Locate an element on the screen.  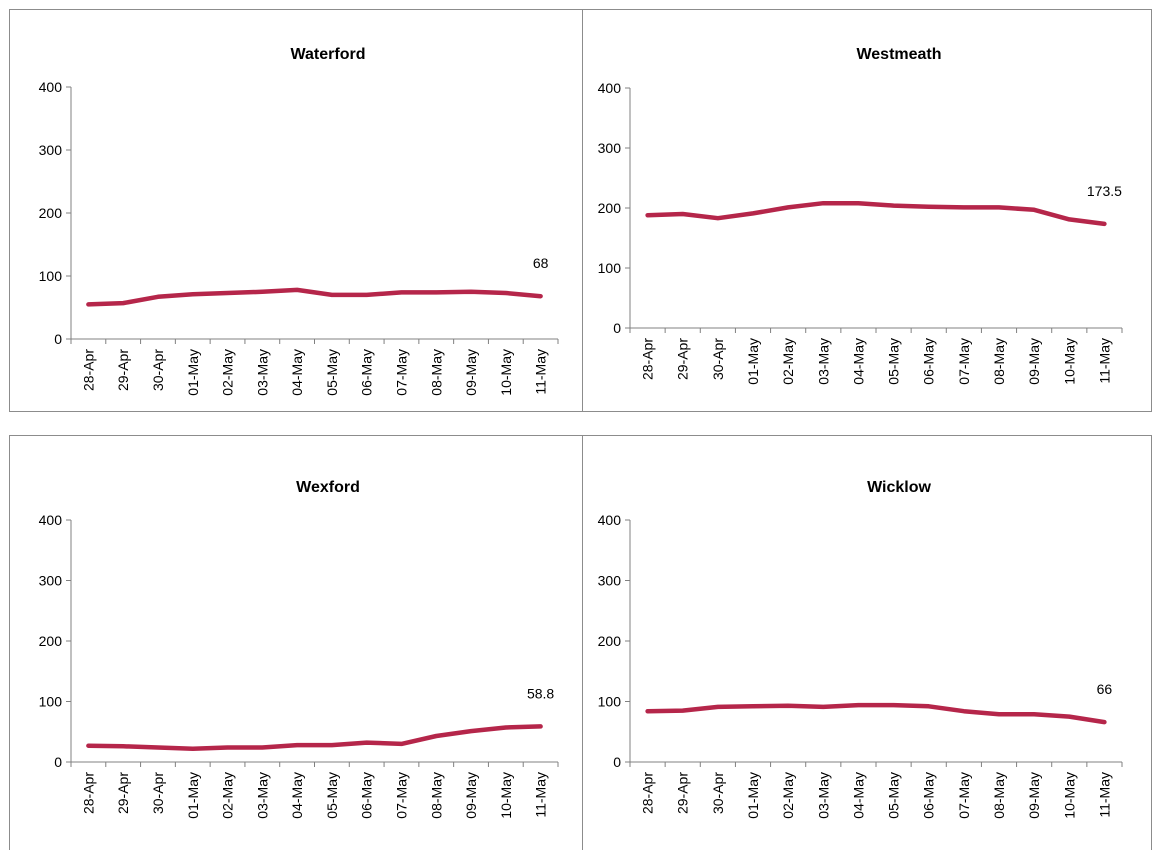
chart-title: Wexford is located at coordinates (328, 487).